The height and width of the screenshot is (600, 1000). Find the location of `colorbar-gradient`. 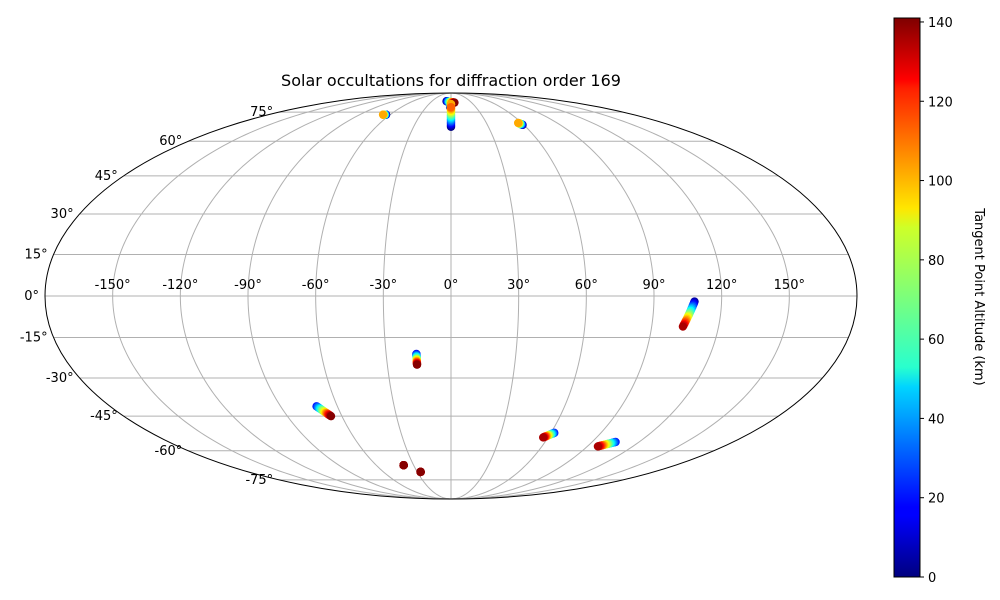

colorbar-gradient is located at coordinates (907, 297).